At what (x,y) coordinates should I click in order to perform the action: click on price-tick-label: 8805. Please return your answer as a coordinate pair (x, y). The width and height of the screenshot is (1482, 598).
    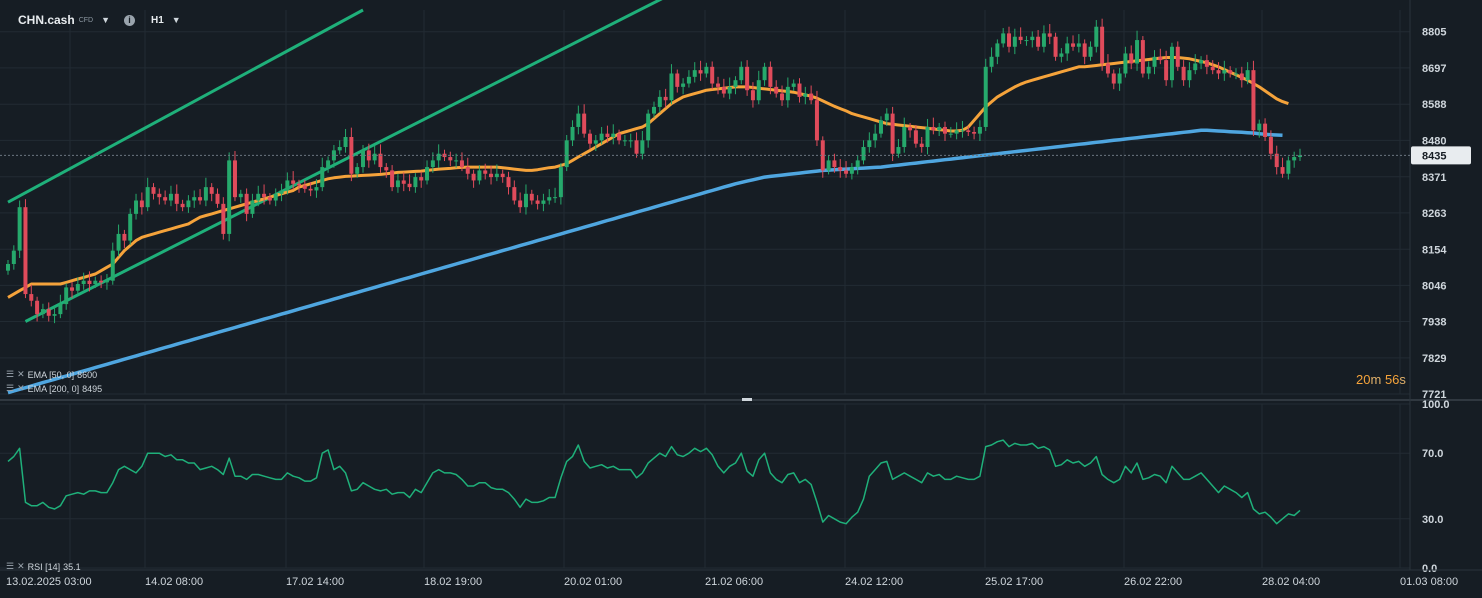
    Looking at the image, I should click on (1434, 33).